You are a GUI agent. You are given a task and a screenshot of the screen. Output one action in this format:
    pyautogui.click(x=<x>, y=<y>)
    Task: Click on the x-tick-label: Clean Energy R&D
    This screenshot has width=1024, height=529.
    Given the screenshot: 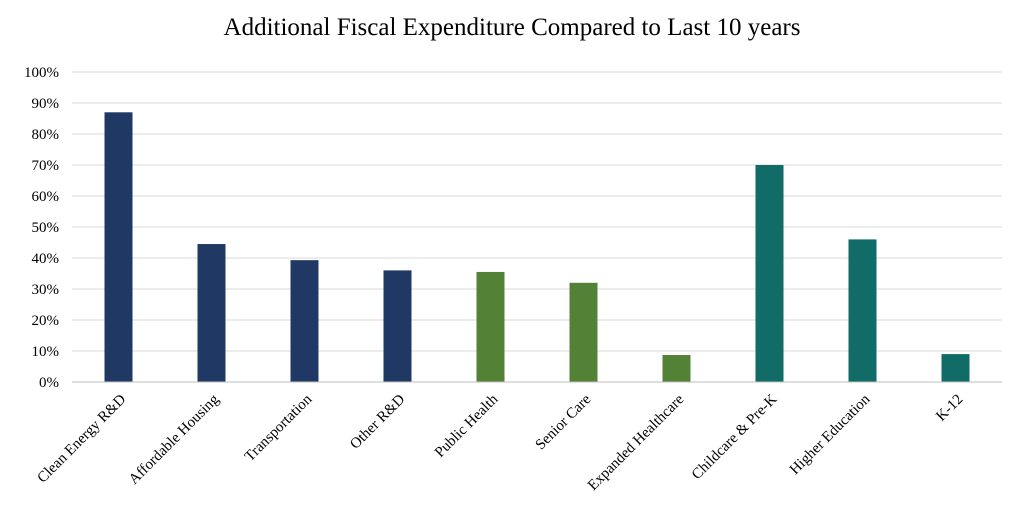 What is the action you would take?
    pyautogui.click(x=82, y=438)
    